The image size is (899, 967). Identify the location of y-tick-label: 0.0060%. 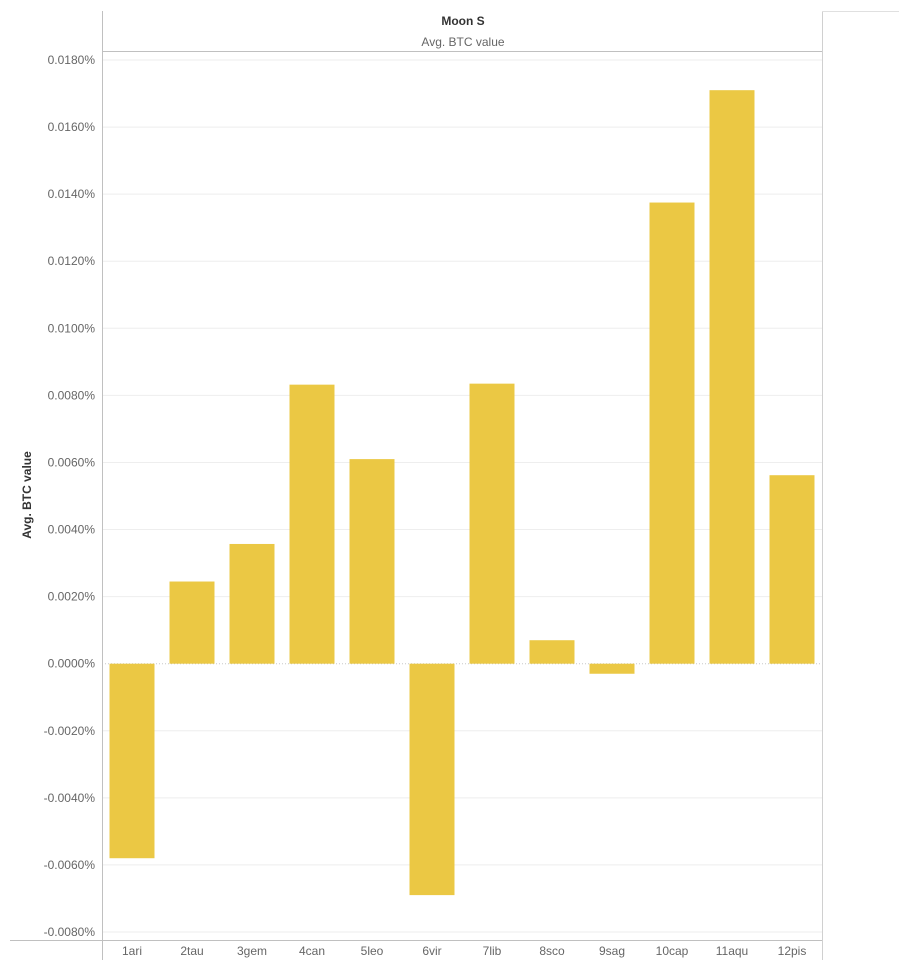
(72, 462).